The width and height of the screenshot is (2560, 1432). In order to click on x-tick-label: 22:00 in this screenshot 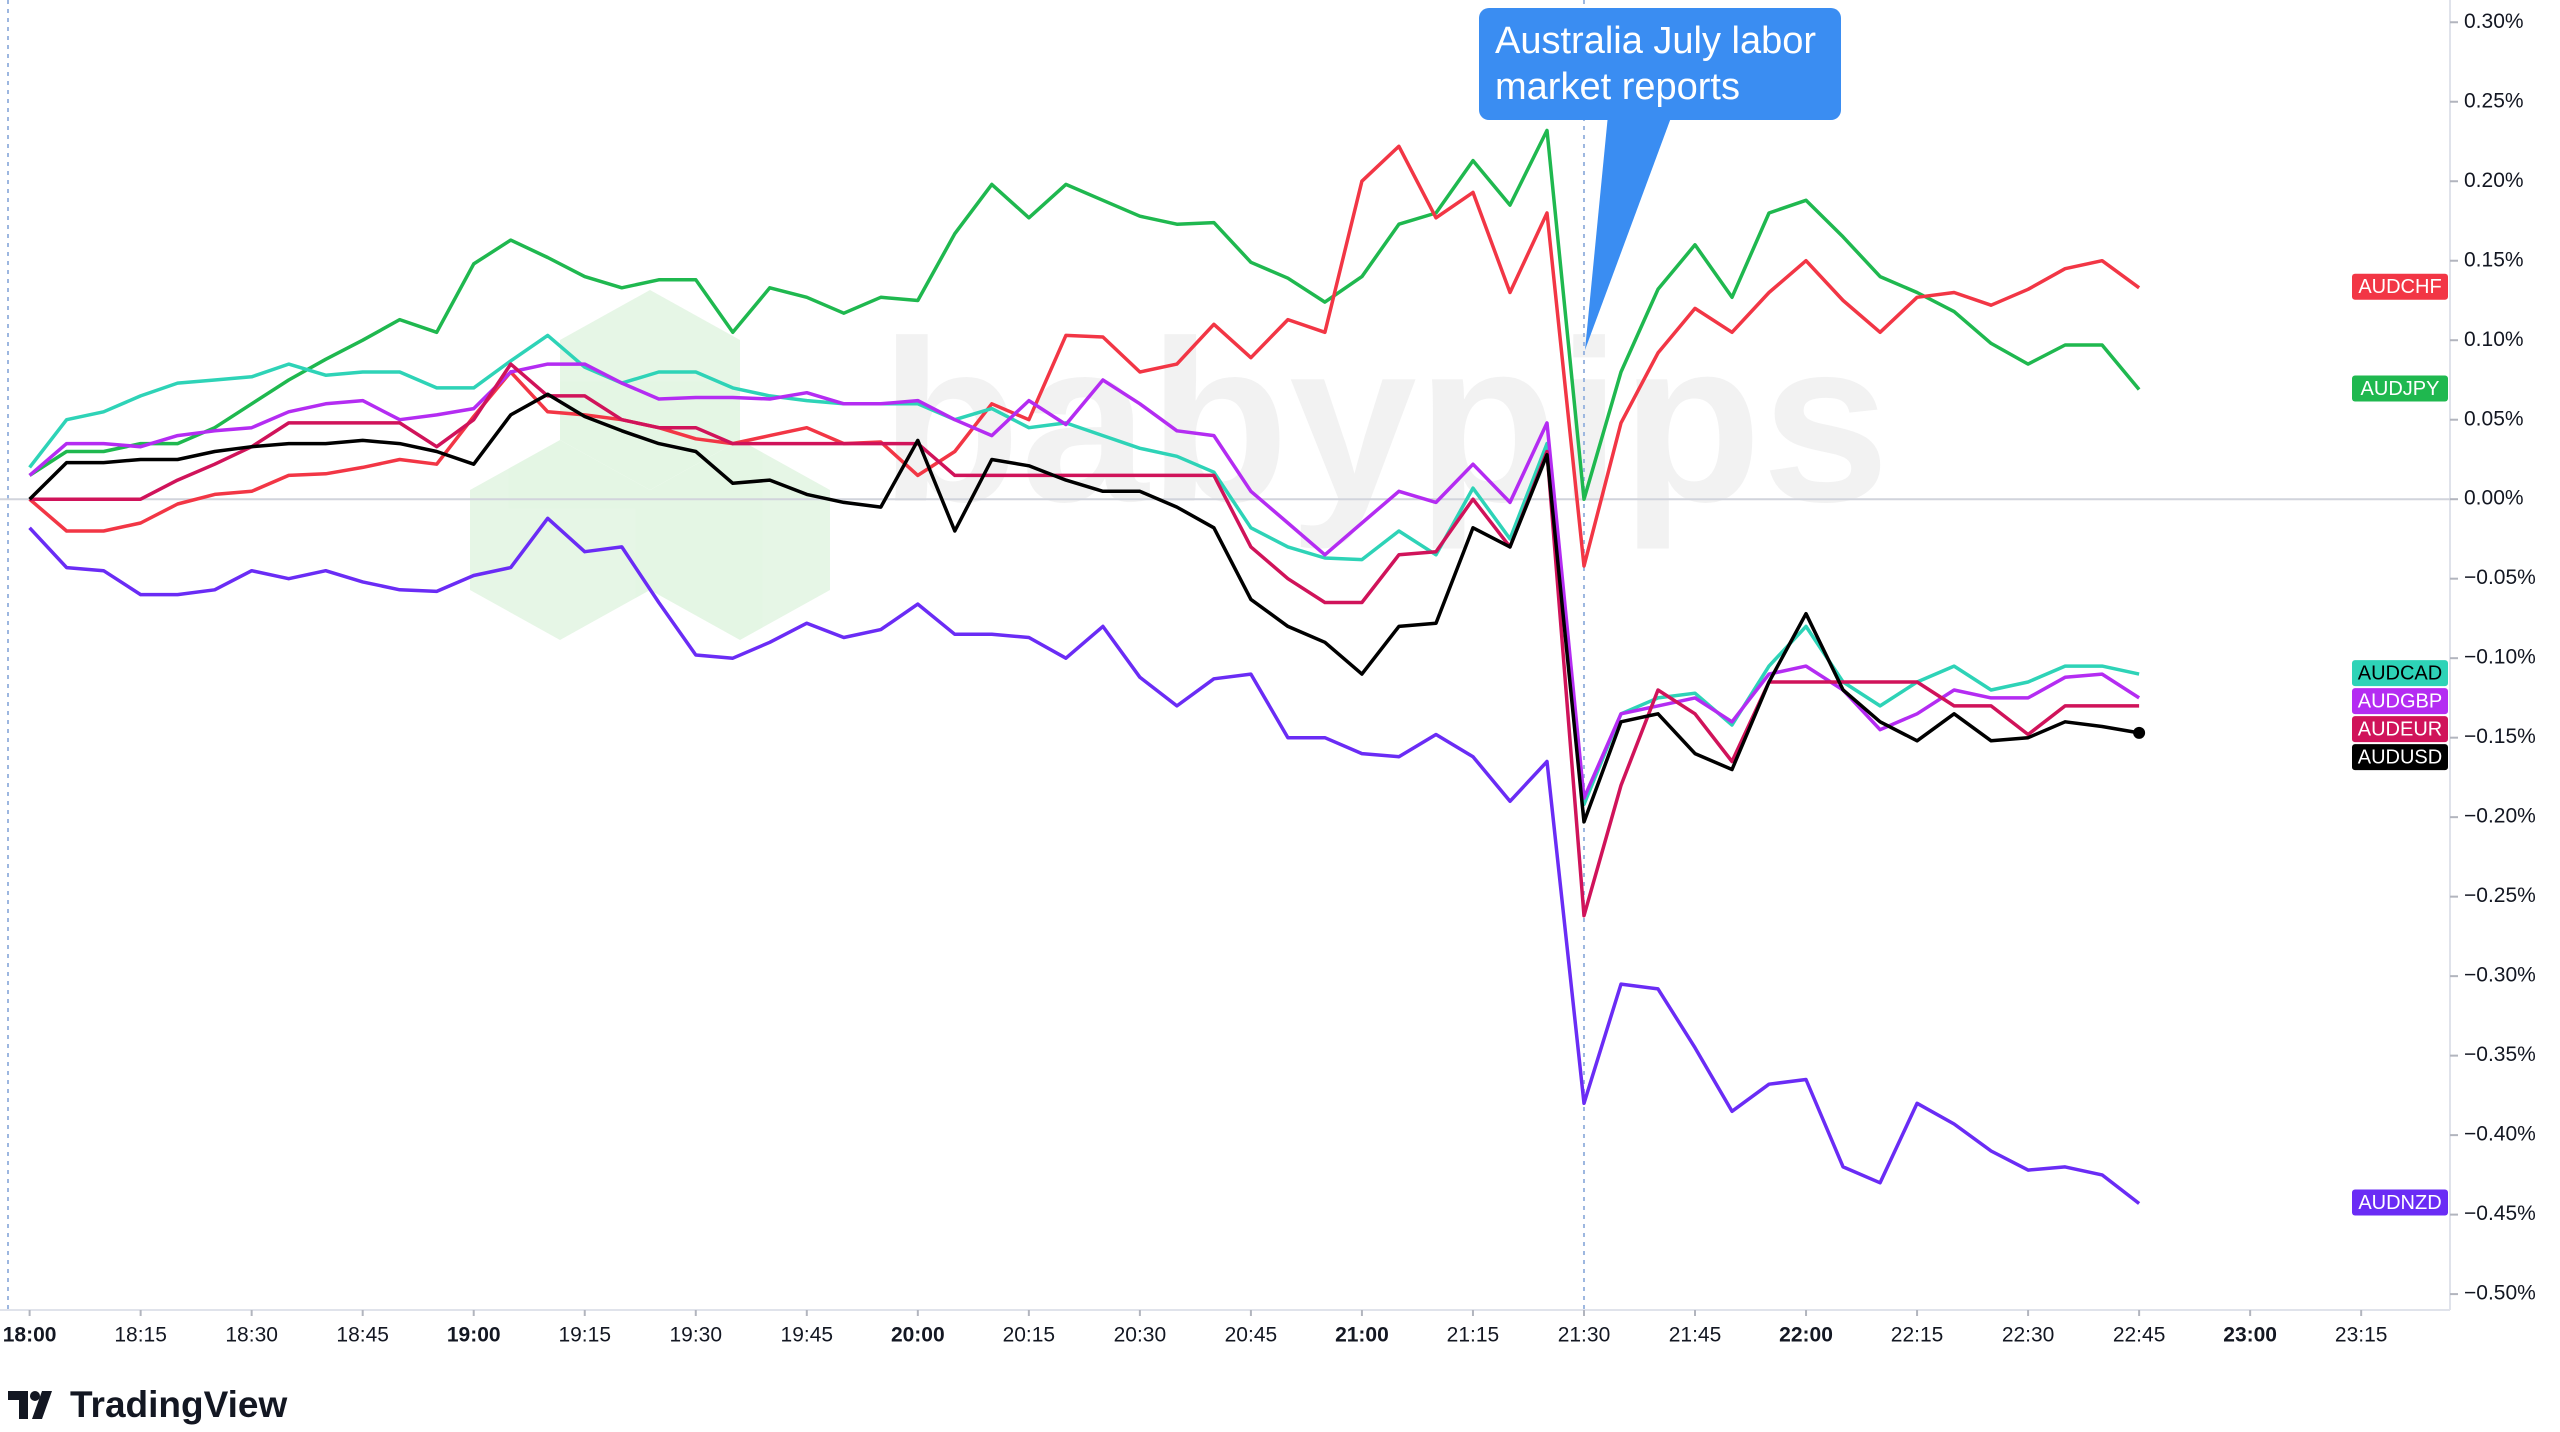, I will do `click(1806, 1335)`.